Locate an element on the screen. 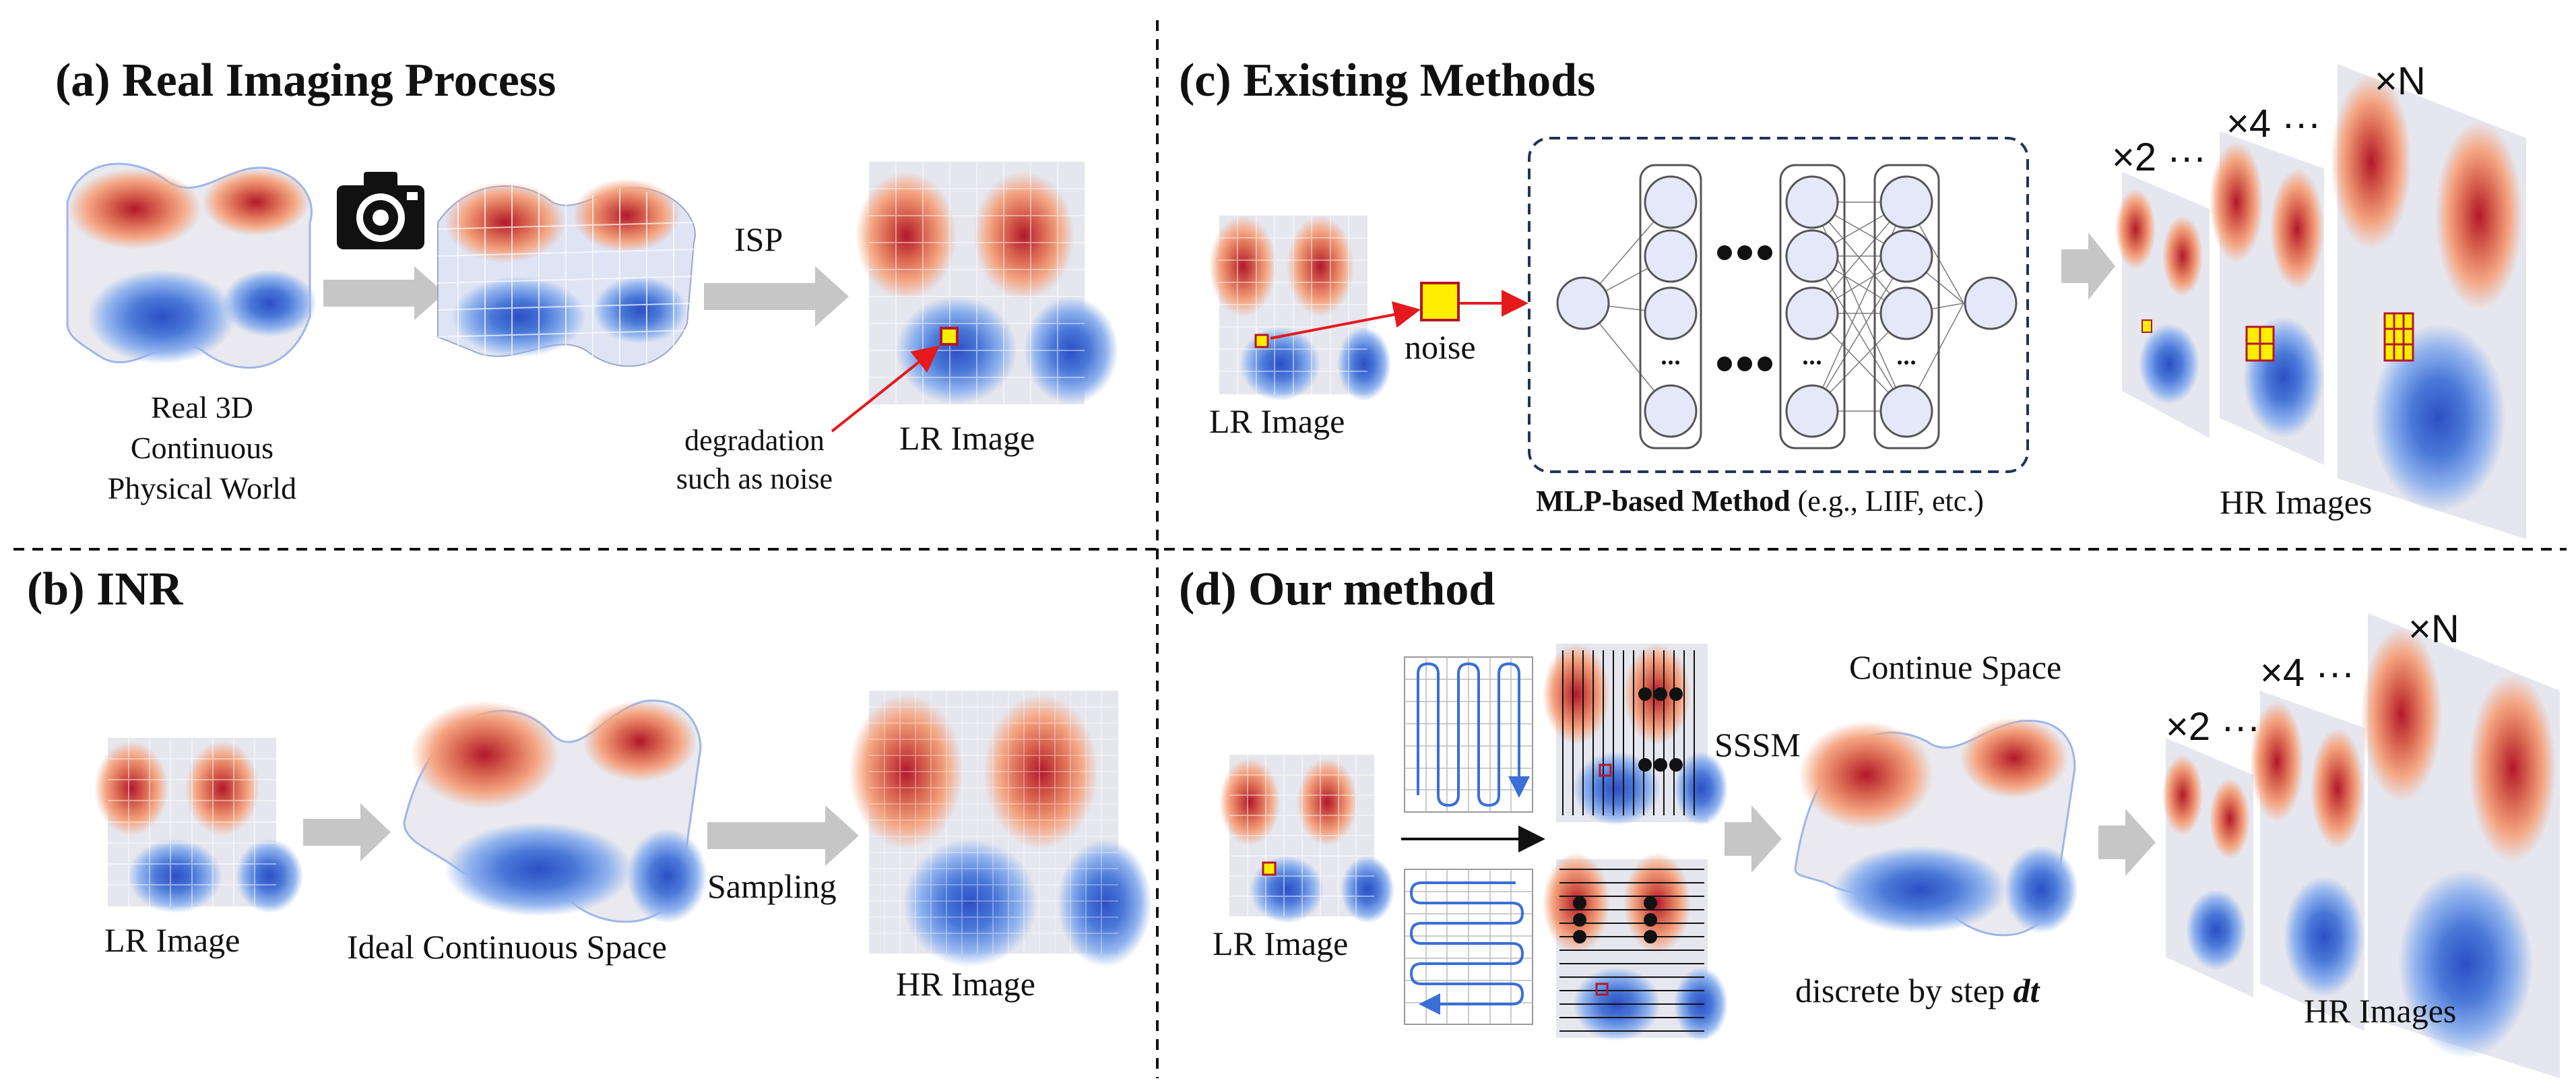 The image size is (2576, 1089). scanned-image-horizontal is located at coordinates (1636, 946).